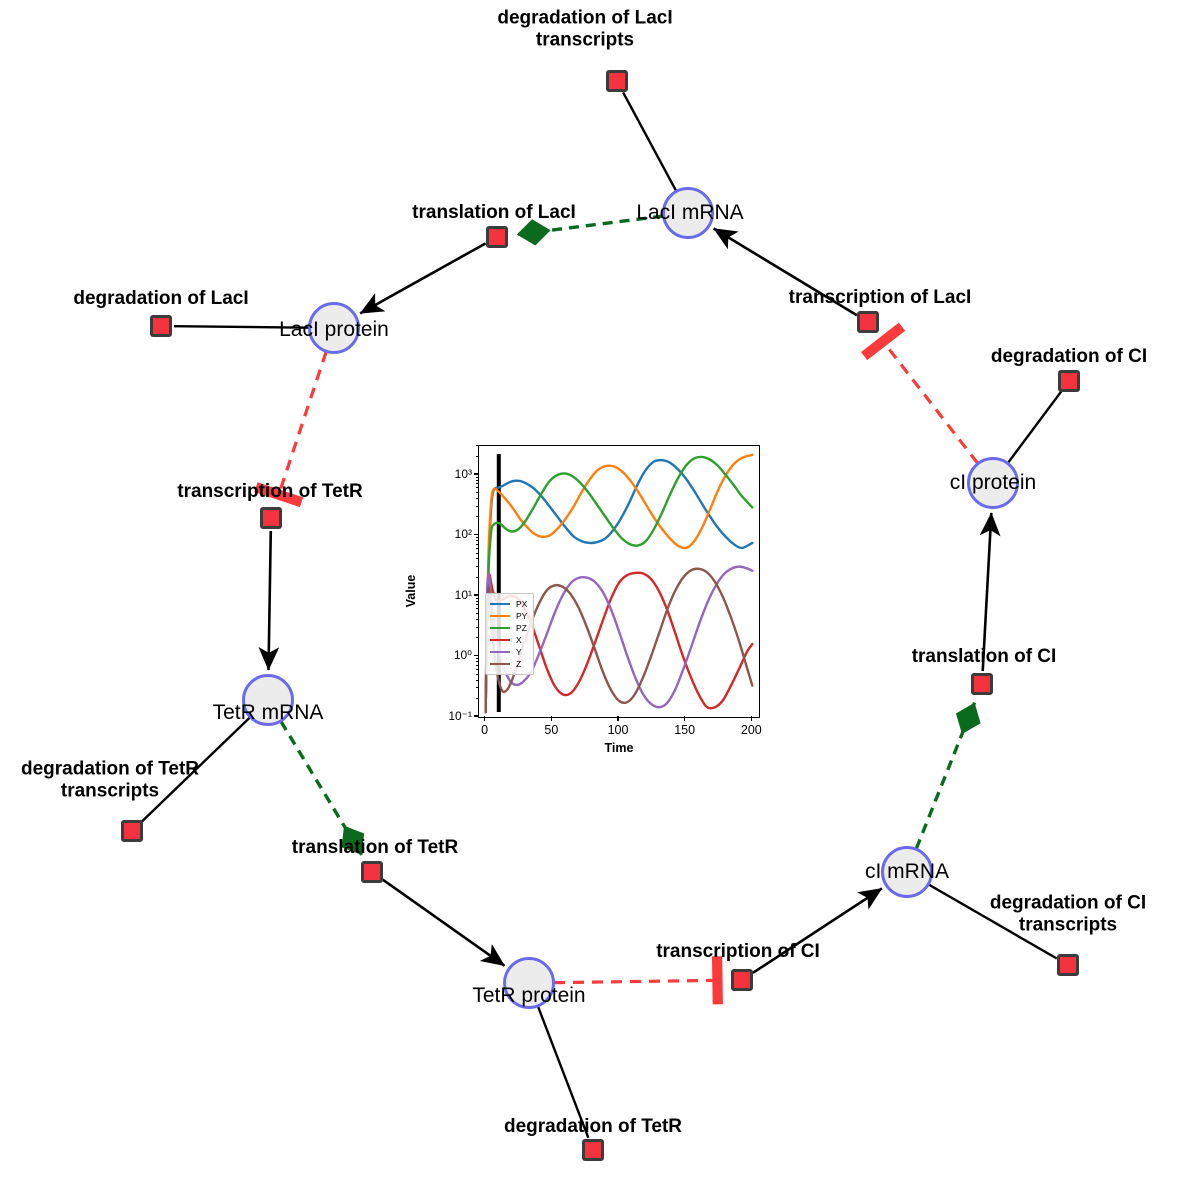 The width and height of the screenshot is (1189, 1200). I want to click on species-node-tetr-mrna, so click(268, 700).